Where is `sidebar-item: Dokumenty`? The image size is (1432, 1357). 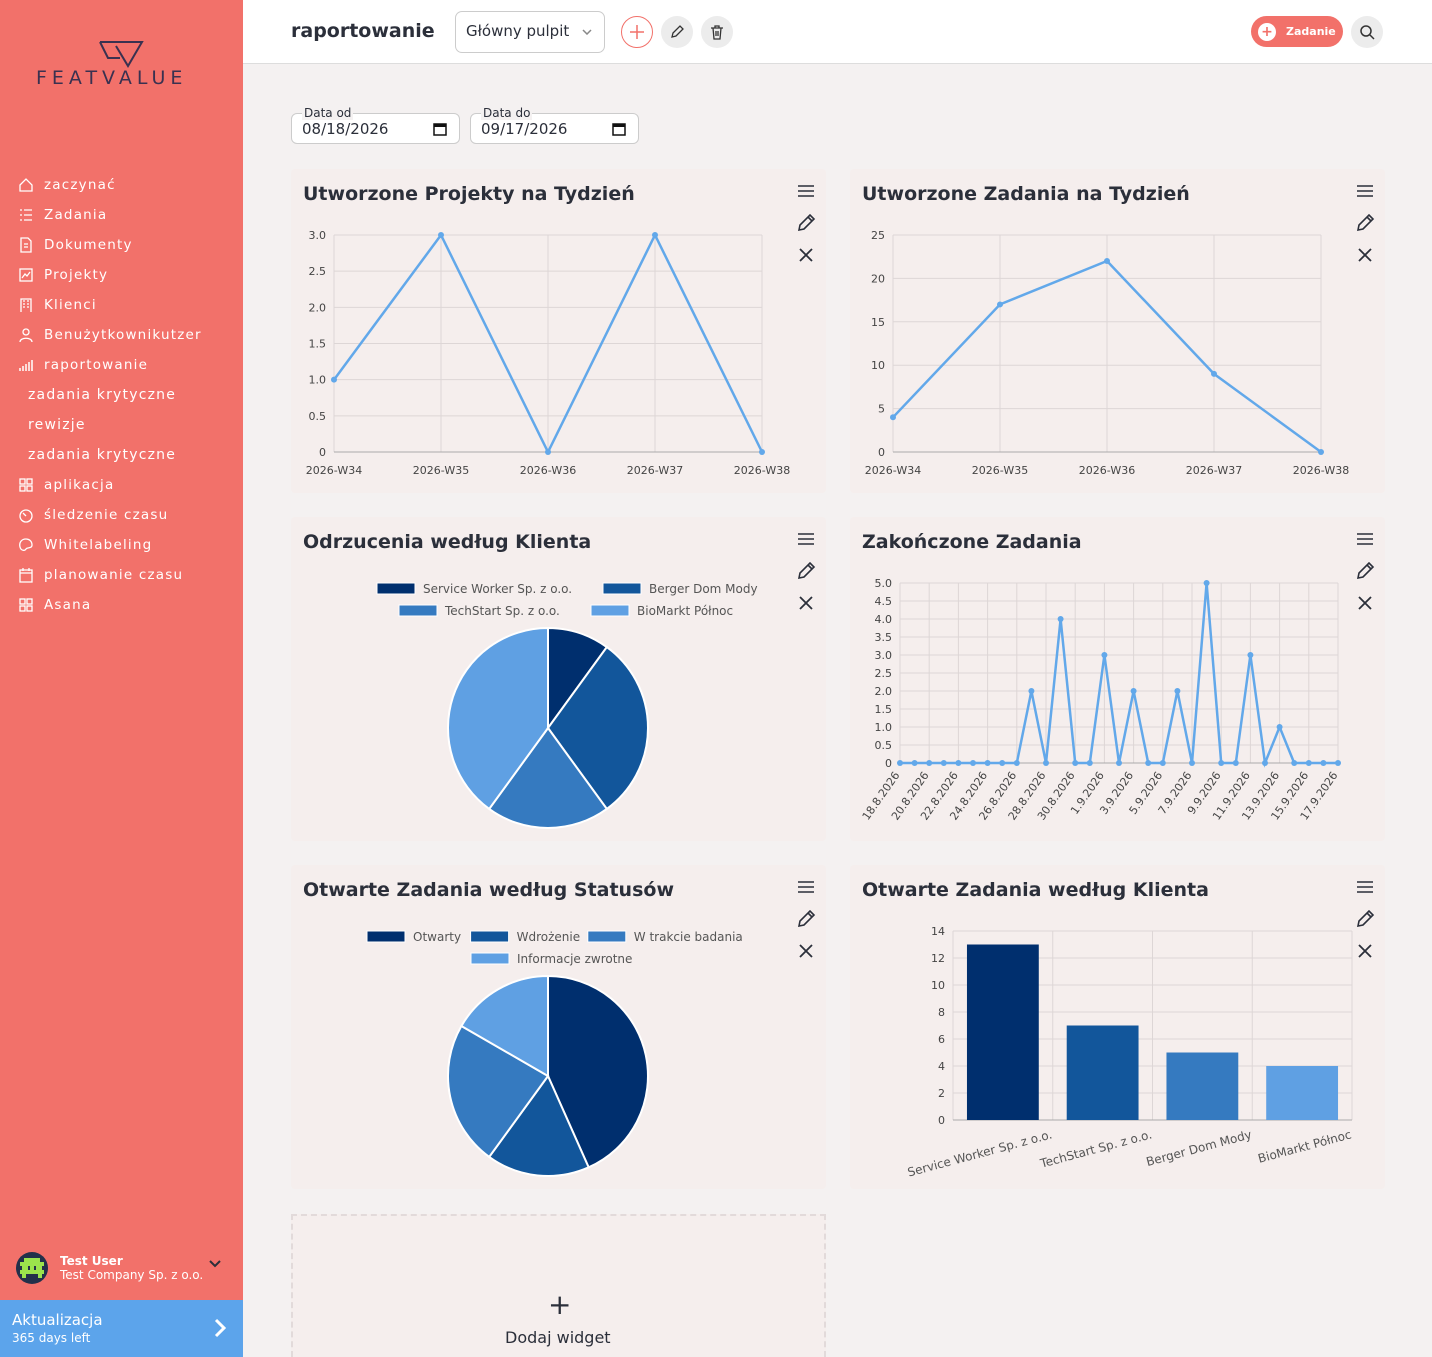 sidebar-item: Dokumenty is located at coordinates (121, 245).